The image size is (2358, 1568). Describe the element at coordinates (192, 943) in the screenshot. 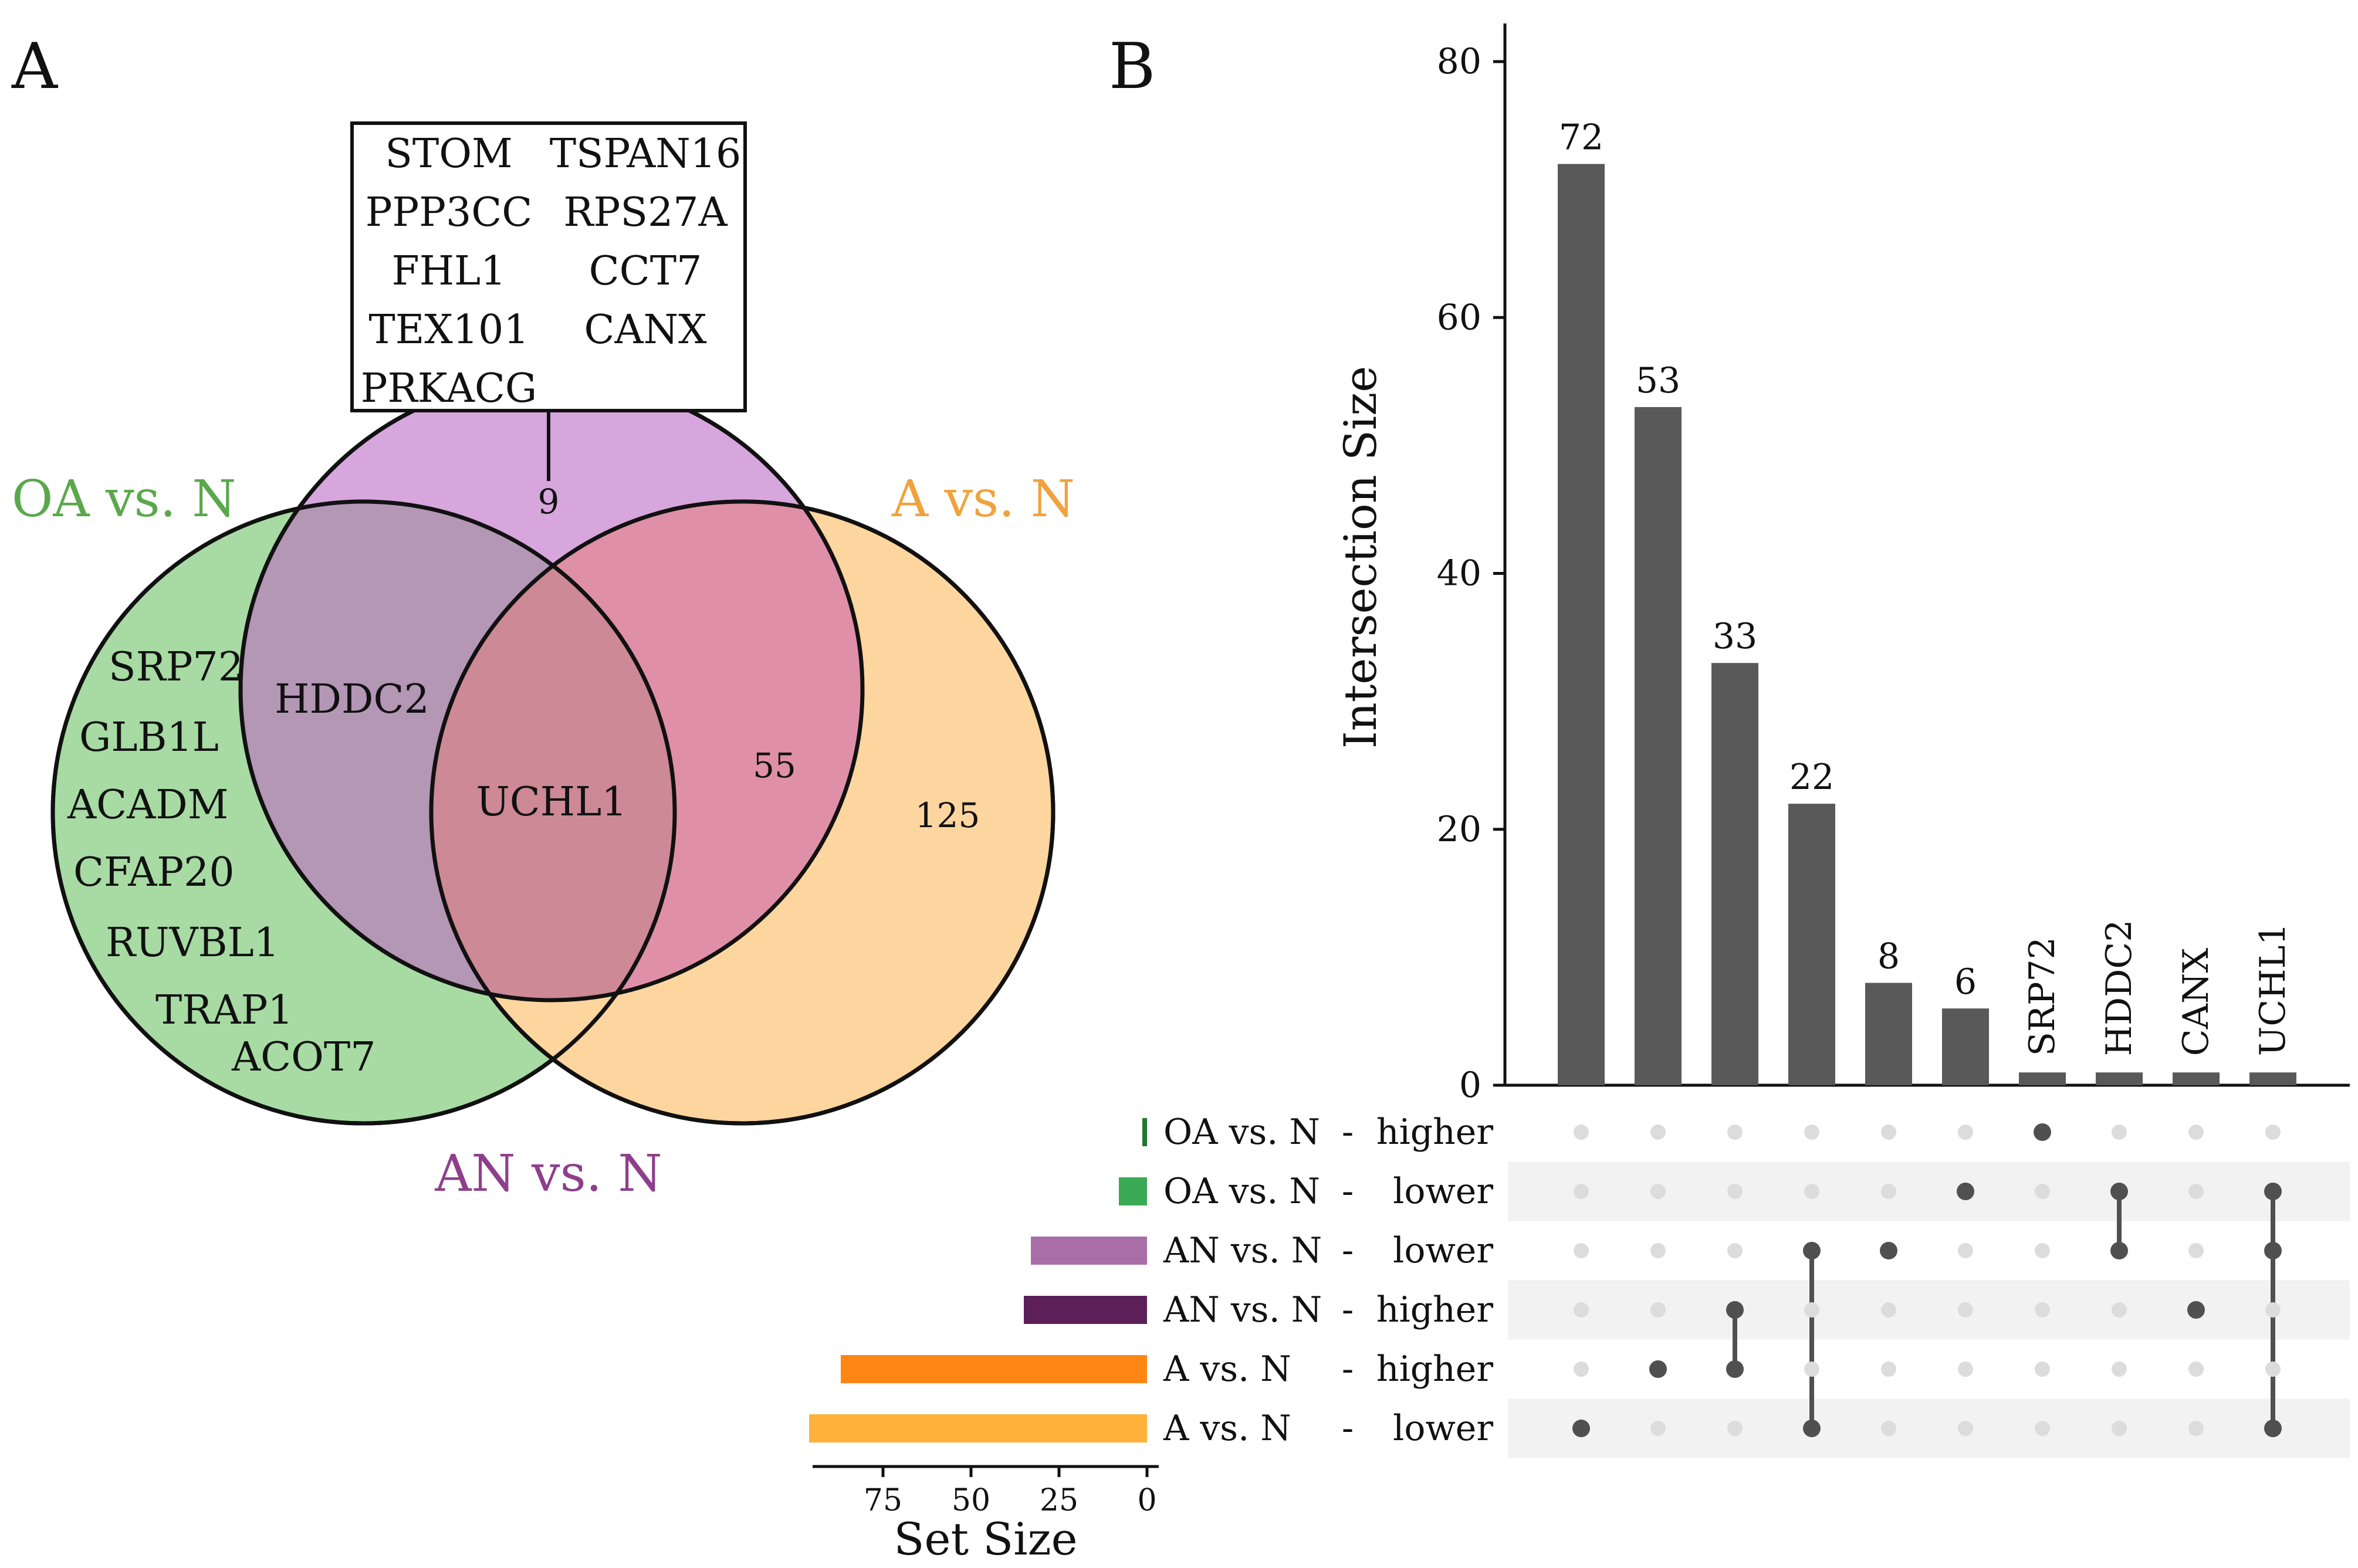

I see `oa-gene: RUVBL1` at that location.